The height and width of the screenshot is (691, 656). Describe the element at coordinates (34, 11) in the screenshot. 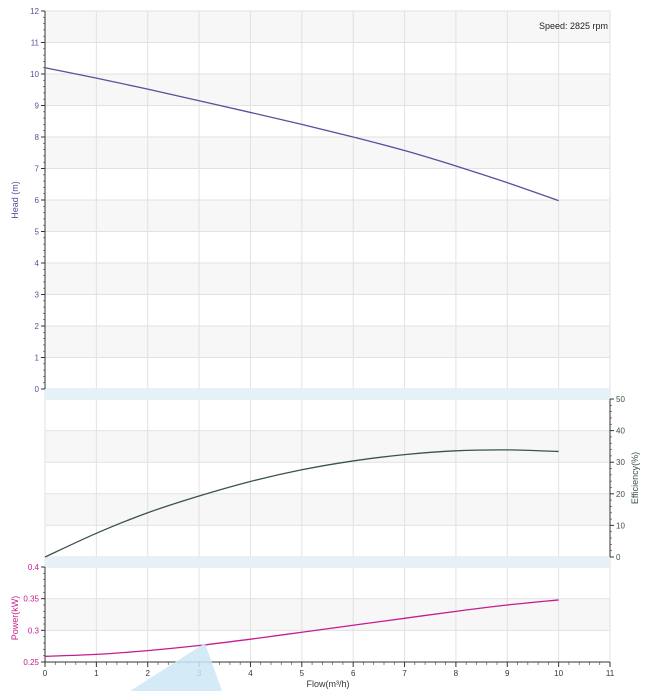

I see `y-tick-label: 12` at that location.